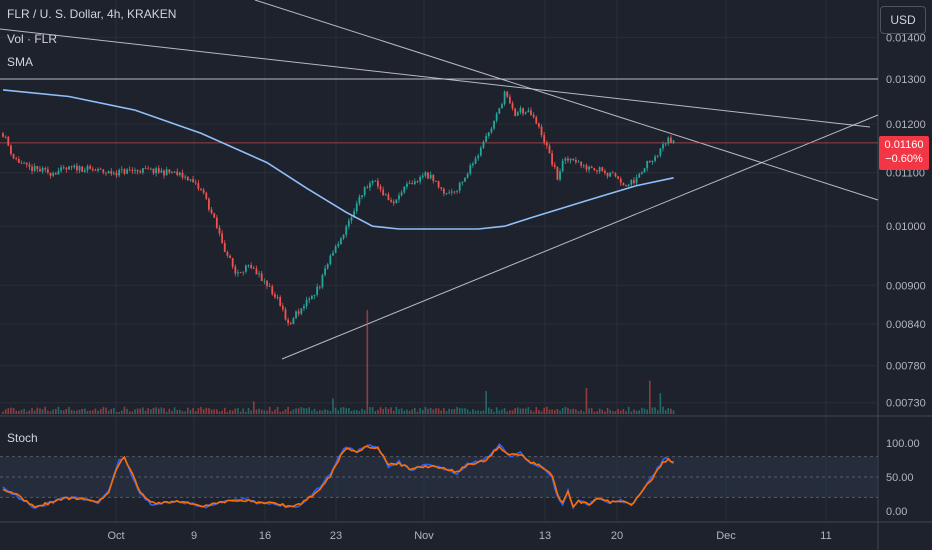 The width and height of the screenshot is (932, 550). What do you see at coordinates (903, 20) in the screenshot?
I see `currency-button: USD` at bounding box center [903, 20].